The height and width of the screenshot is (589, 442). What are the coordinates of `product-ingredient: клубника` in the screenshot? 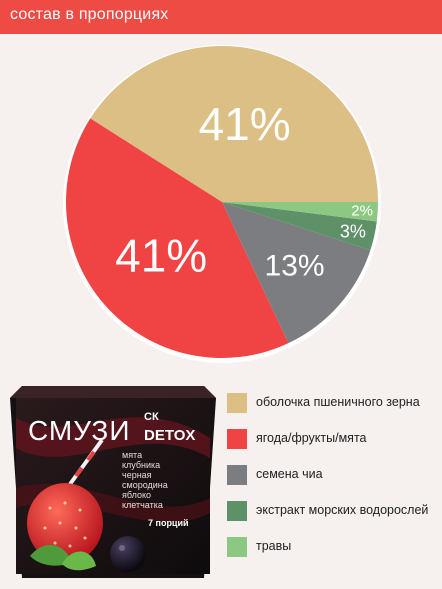 It's located at (141, 465).